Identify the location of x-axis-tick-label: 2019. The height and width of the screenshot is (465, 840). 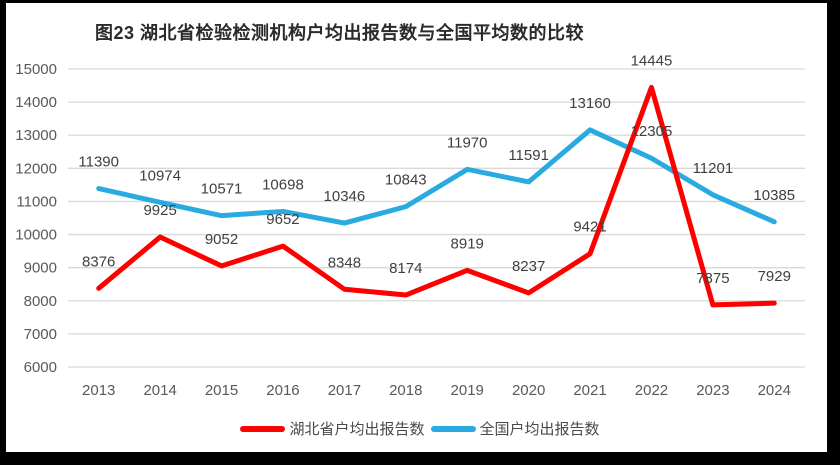
(467, 390).